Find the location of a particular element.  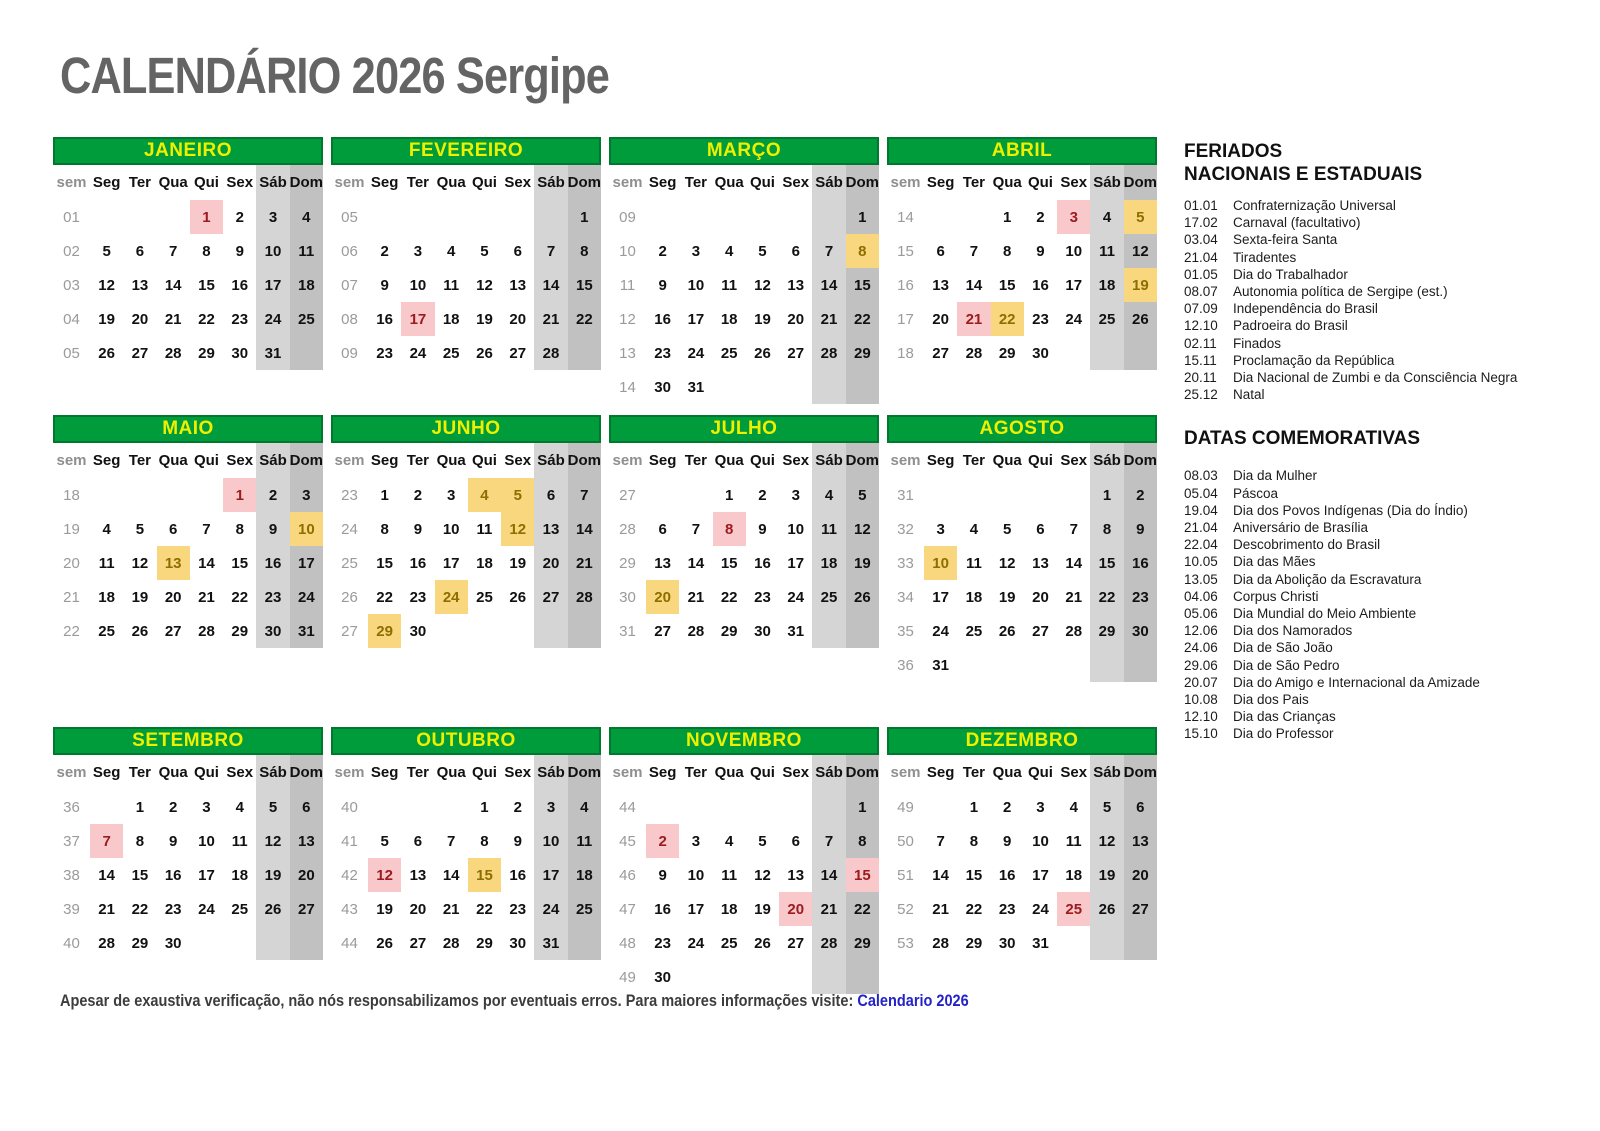

day-cell: 27 is located at coordinates (418, 943).